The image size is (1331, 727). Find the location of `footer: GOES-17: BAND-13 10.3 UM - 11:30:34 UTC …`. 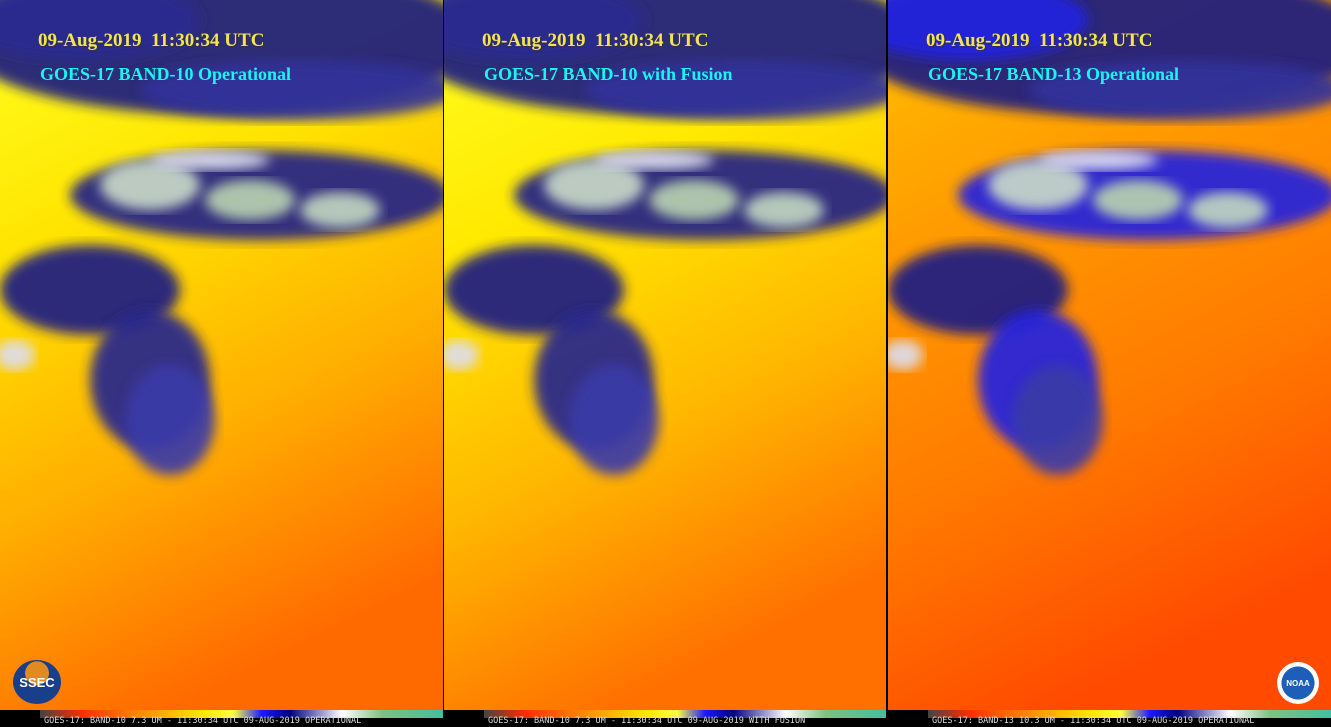

footer: GOES-17: BAND-13 10.3 UM - 11:30:34 UTC … is located at coordinates (1109, 718).